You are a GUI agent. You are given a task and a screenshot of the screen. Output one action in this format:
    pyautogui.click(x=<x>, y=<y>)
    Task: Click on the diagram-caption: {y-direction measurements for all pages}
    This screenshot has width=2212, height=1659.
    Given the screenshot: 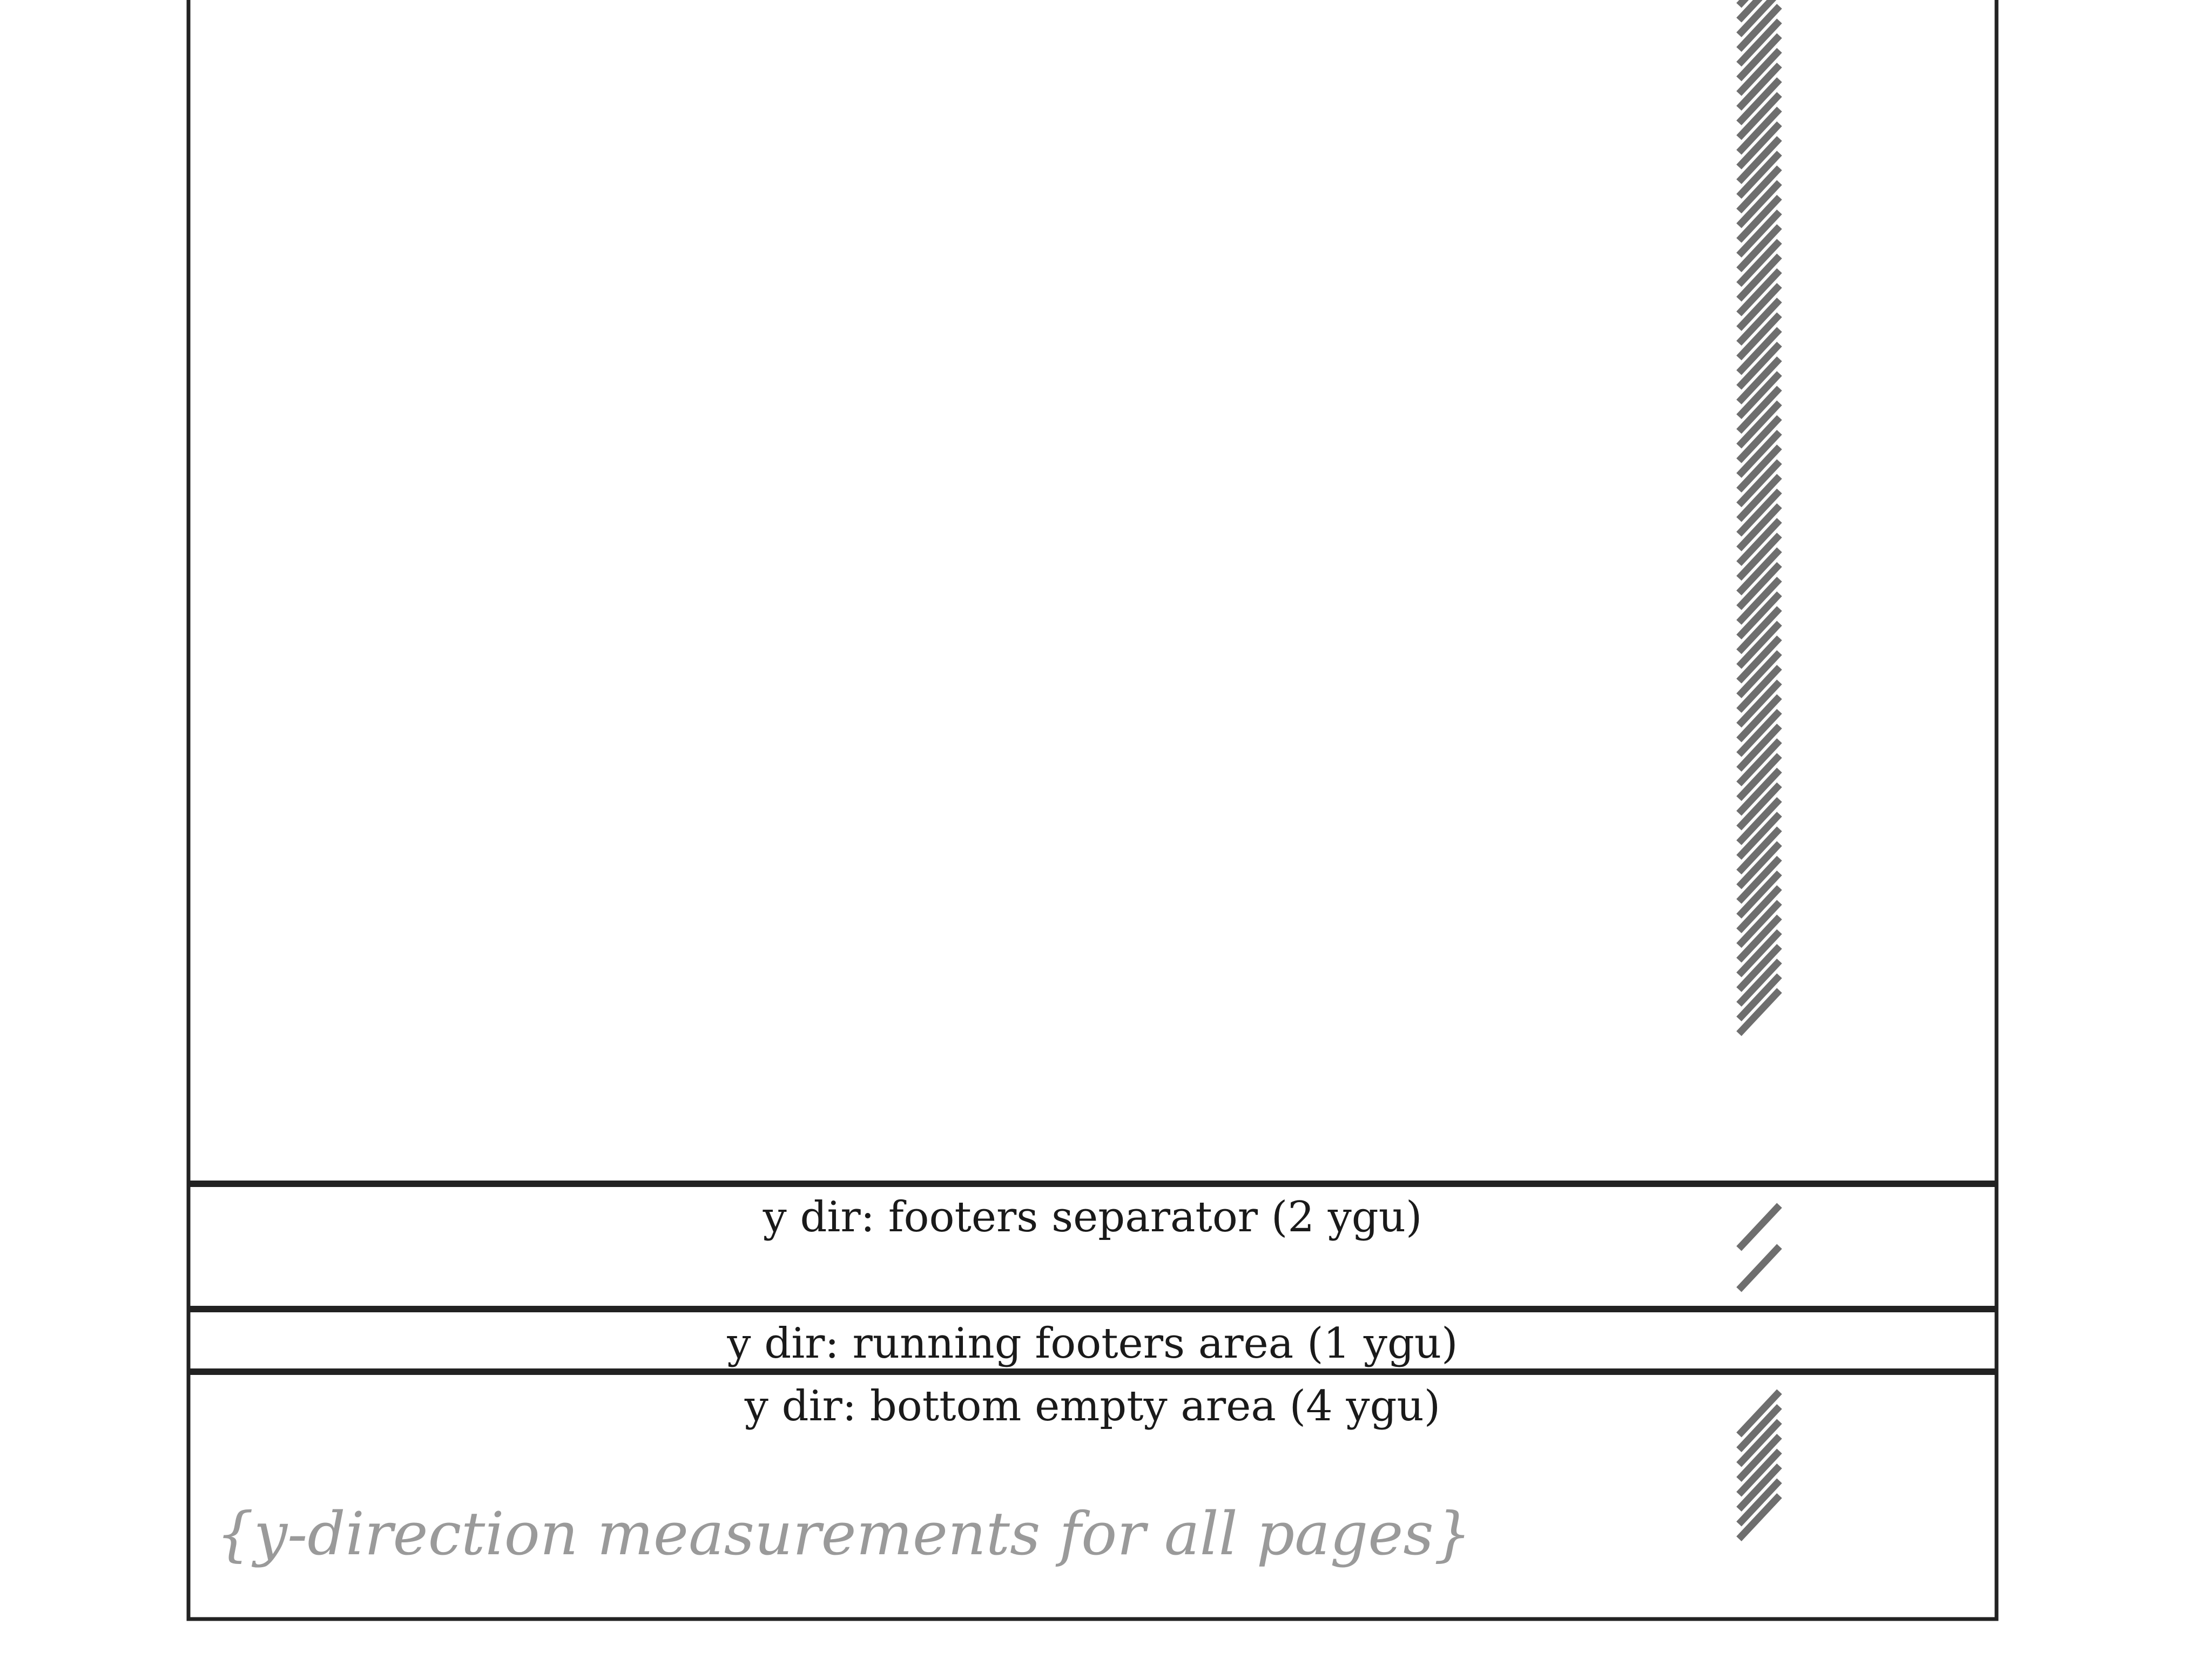 What is the action you would take?
    pyautogui.click(x=844, y=1533)
    